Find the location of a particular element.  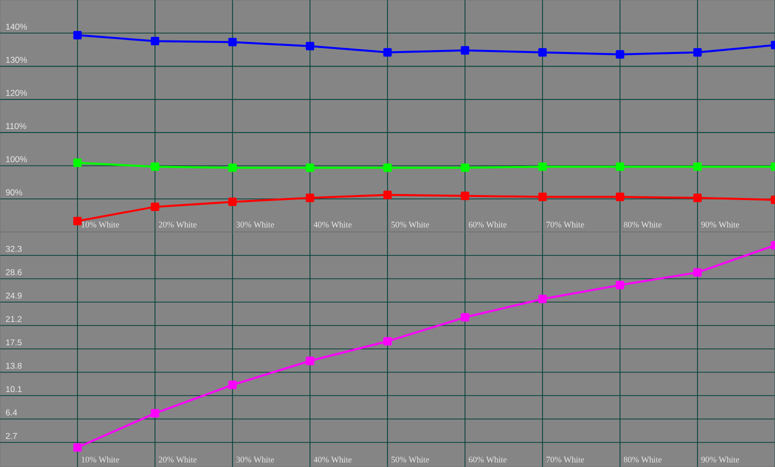

y-tick-label: 21.2 is located at coordinates (14, 319).